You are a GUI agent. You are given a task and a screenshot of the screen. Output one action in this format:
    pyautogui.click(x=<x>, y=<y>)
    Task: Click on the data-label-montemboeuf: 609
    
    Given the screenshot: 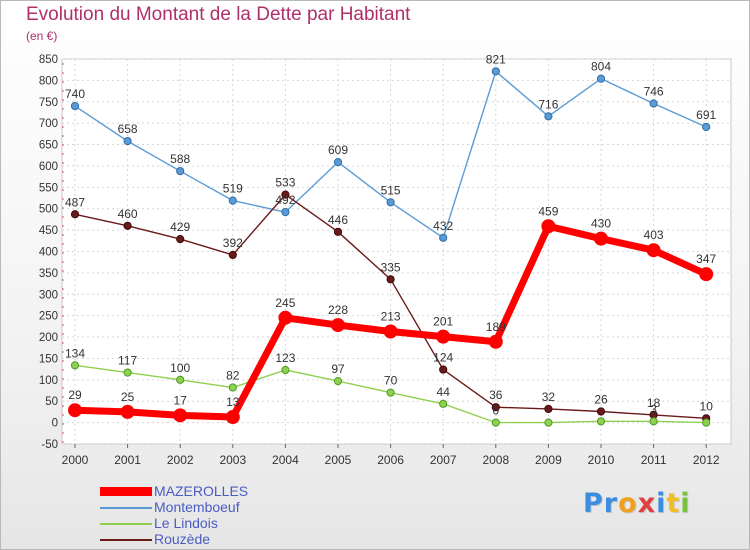 What is the action you would take?
    pyautogui.click(x=338, y=150)
    